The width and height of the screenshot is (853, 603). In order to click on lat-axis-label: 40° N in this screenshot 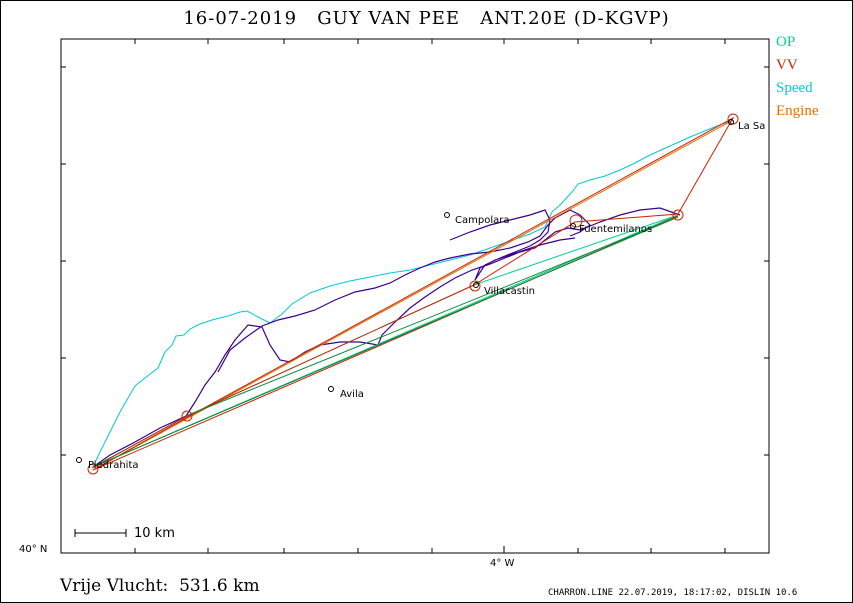, I will do `click(33, 549)`.